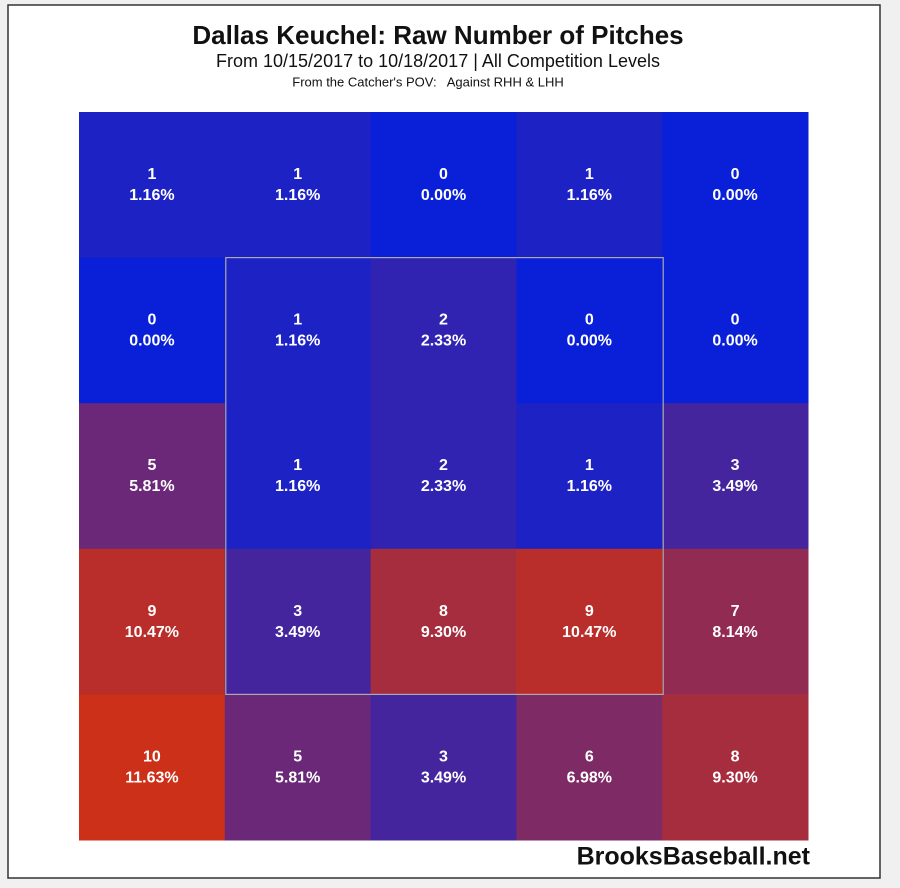 This screenshot has width=900, height=888. Describe the element at coordinates (694, 857) in the screenshot. I see `source: BrooksBaseball.net` at that location.